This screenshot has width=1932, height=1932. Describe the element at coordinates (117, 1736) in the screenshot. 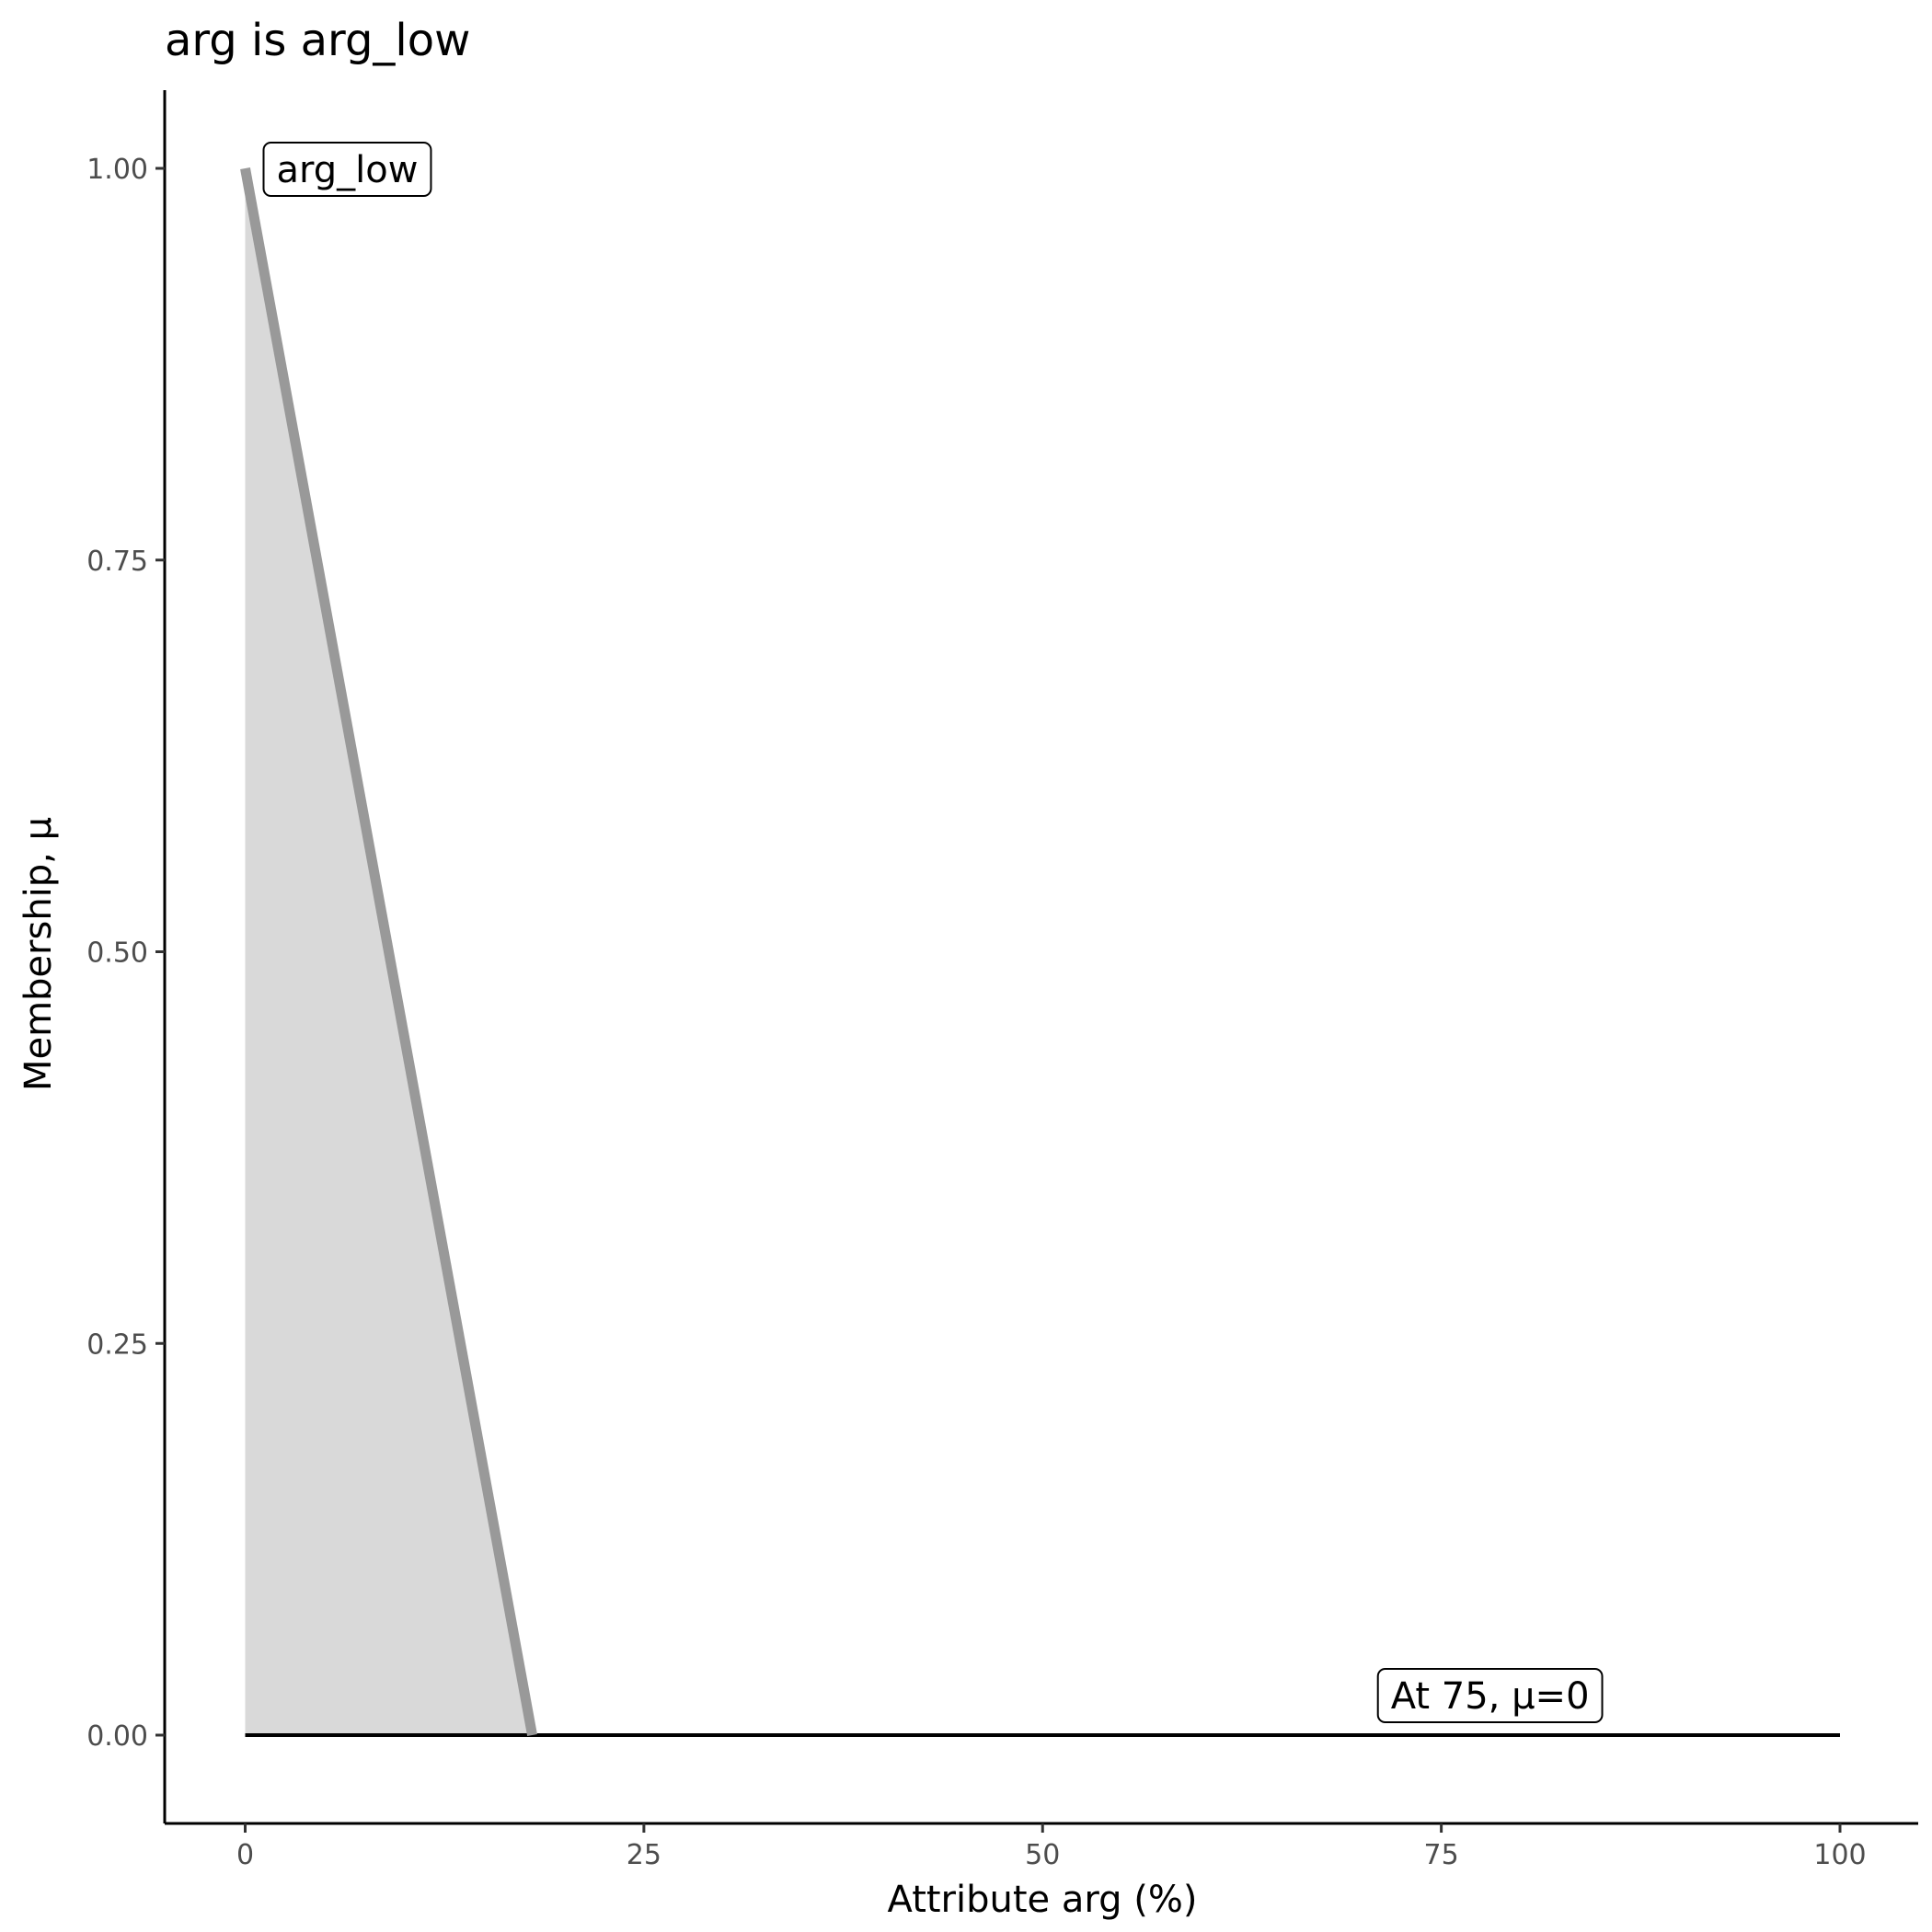

I see `y-tick-label: 0.00` at that location.